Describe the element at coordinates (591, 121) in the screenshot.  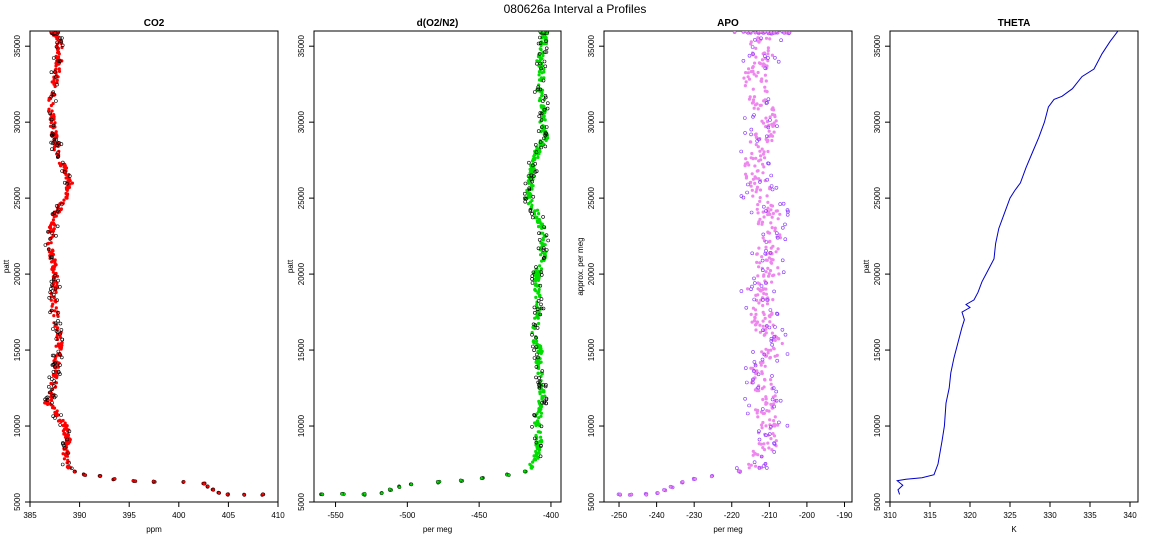
I see `y-tick-label: 30000` at that location.